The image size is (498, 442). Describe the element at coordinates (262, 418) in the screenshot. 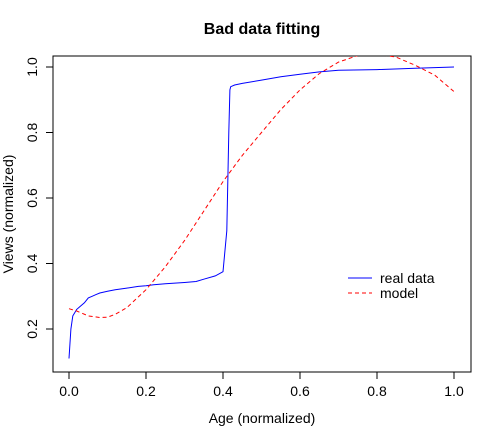

I see `x-axis-label: Age (normalized)` at that location.